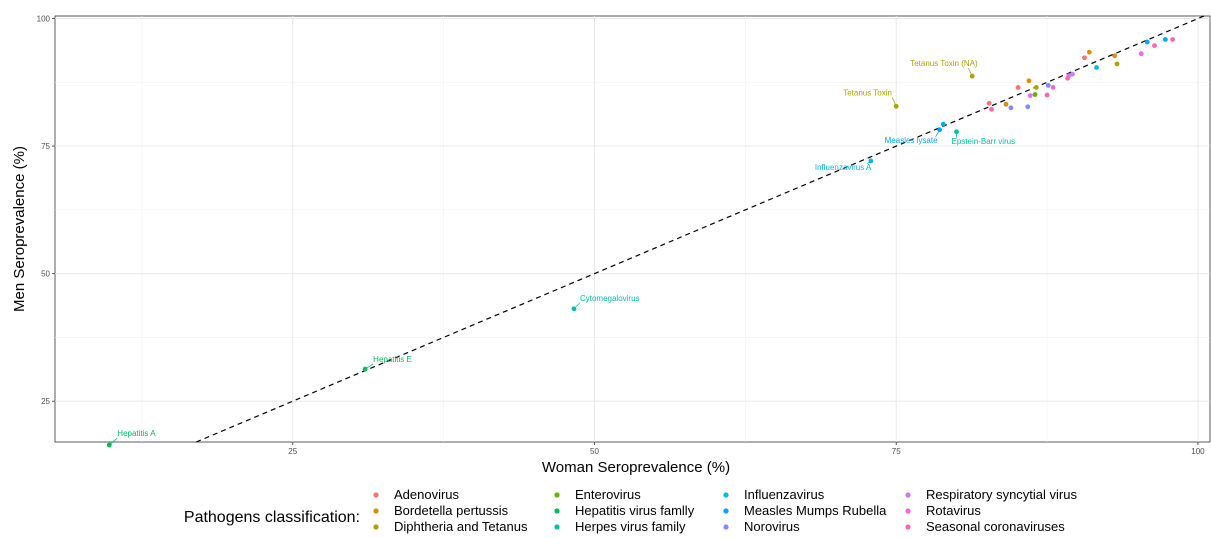  I want to click on y-axis-title: Men Seroprevalence (%), so click(19, 229).